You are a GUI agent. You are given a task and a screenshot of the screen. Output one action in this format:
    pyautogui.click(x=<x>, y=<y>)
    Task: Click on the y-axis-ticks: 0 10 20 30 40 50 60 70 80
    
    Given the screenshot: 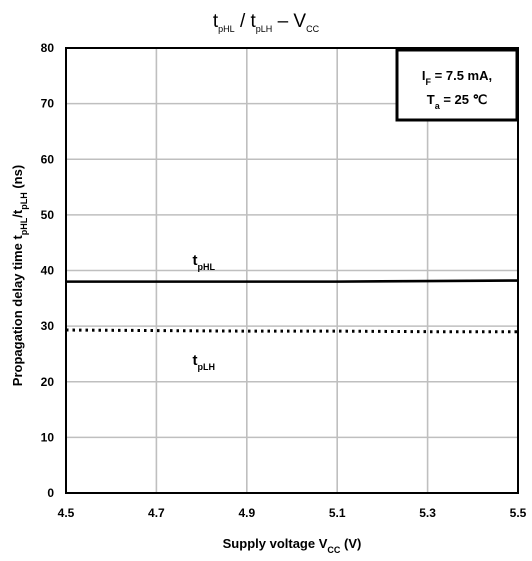 What is the action you would take?
    pyautogui.click(x=48, y=270)
    